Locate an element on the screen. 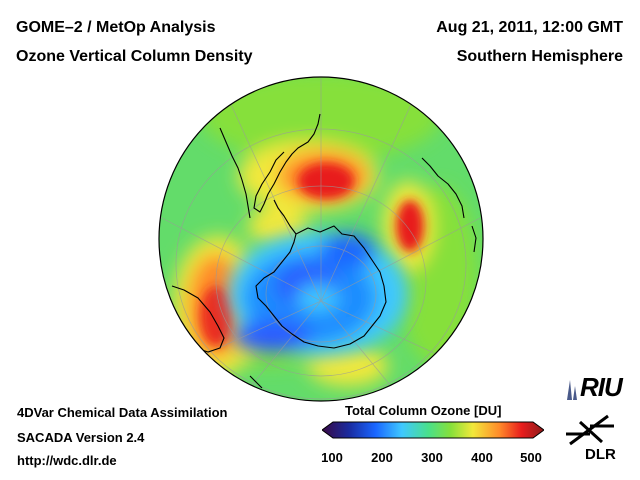 The width and height of the screenshot is (640, 480). antarctic-peninsula is located at coordinates (285, 217).